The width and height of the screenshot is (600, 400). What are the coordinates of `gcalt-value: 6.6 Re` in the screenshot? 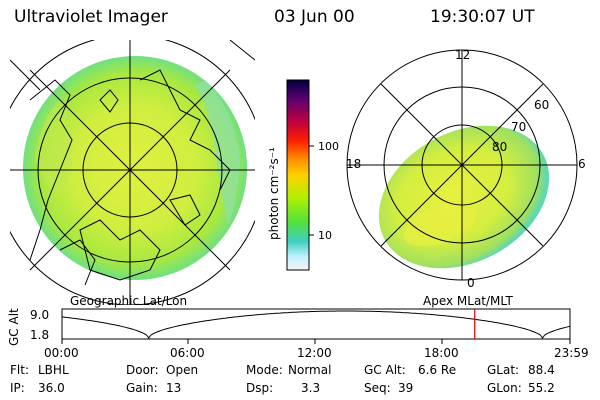 It's located at (437, 370).